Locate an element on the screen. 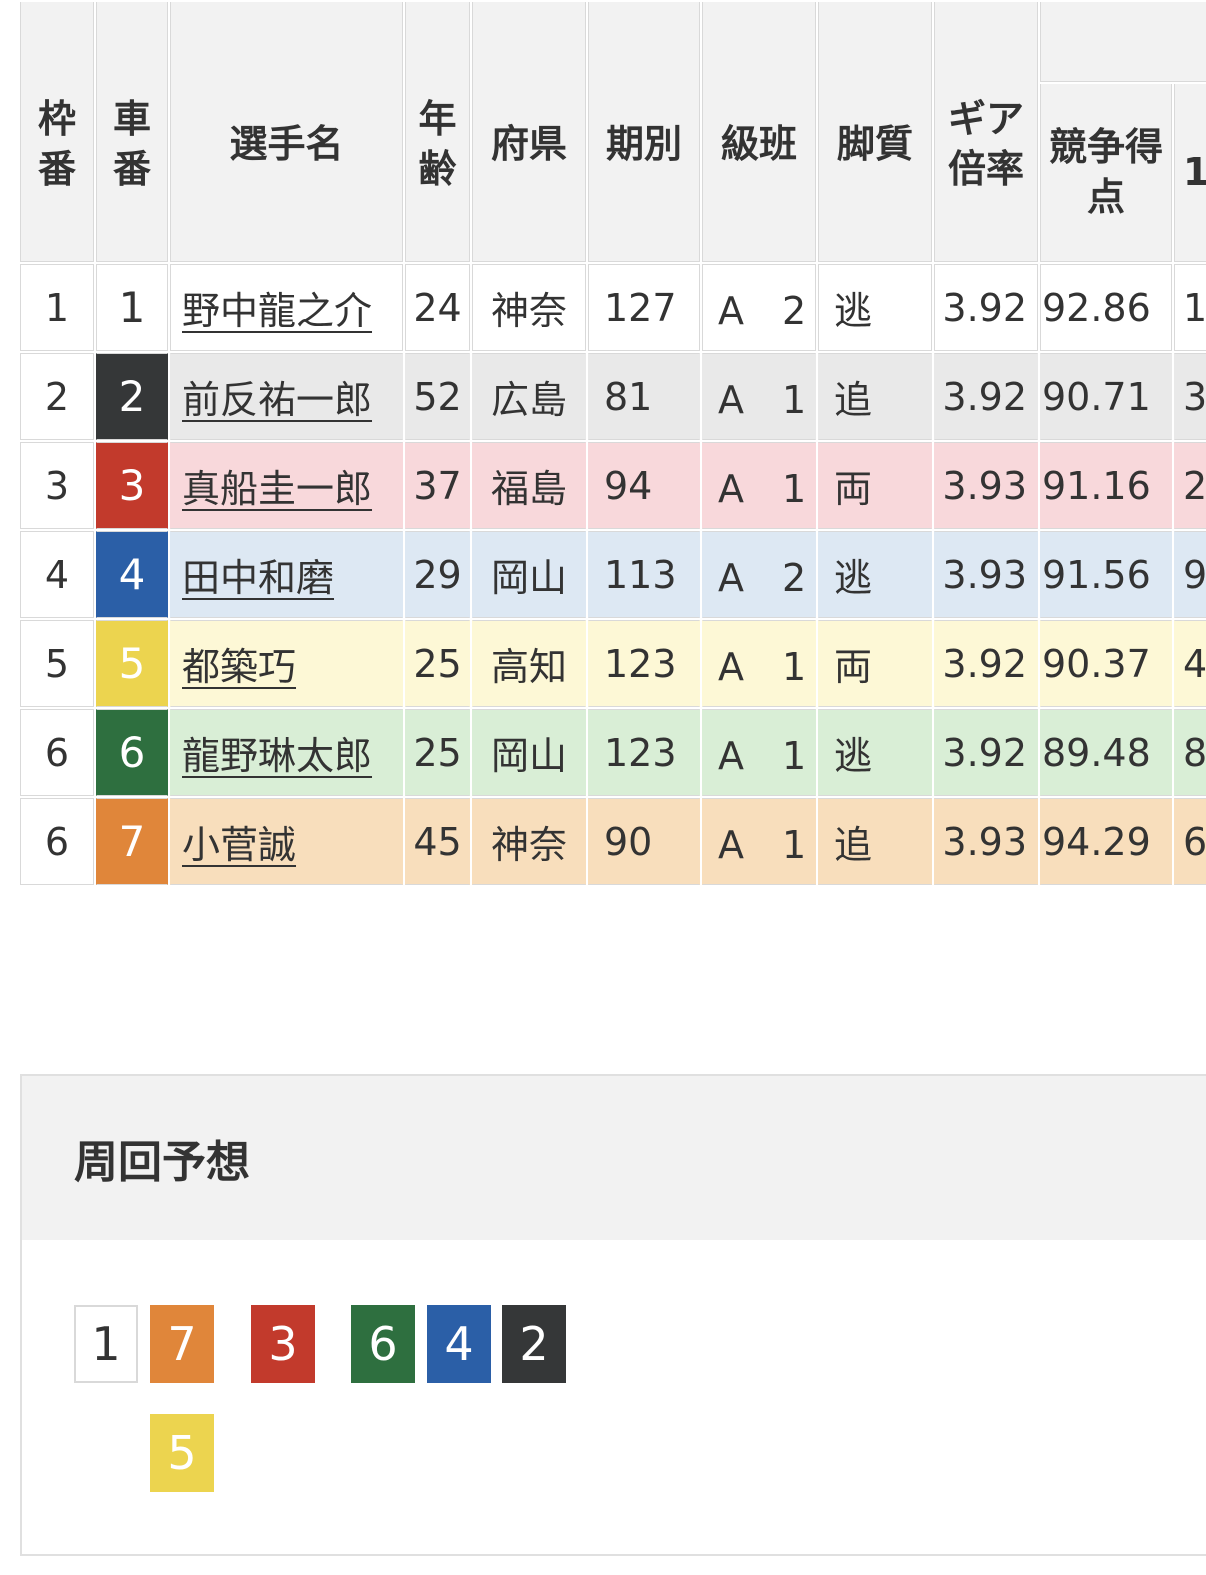  rider-name-link: 龍野琳太郎 is located at coordinates (277, 756).